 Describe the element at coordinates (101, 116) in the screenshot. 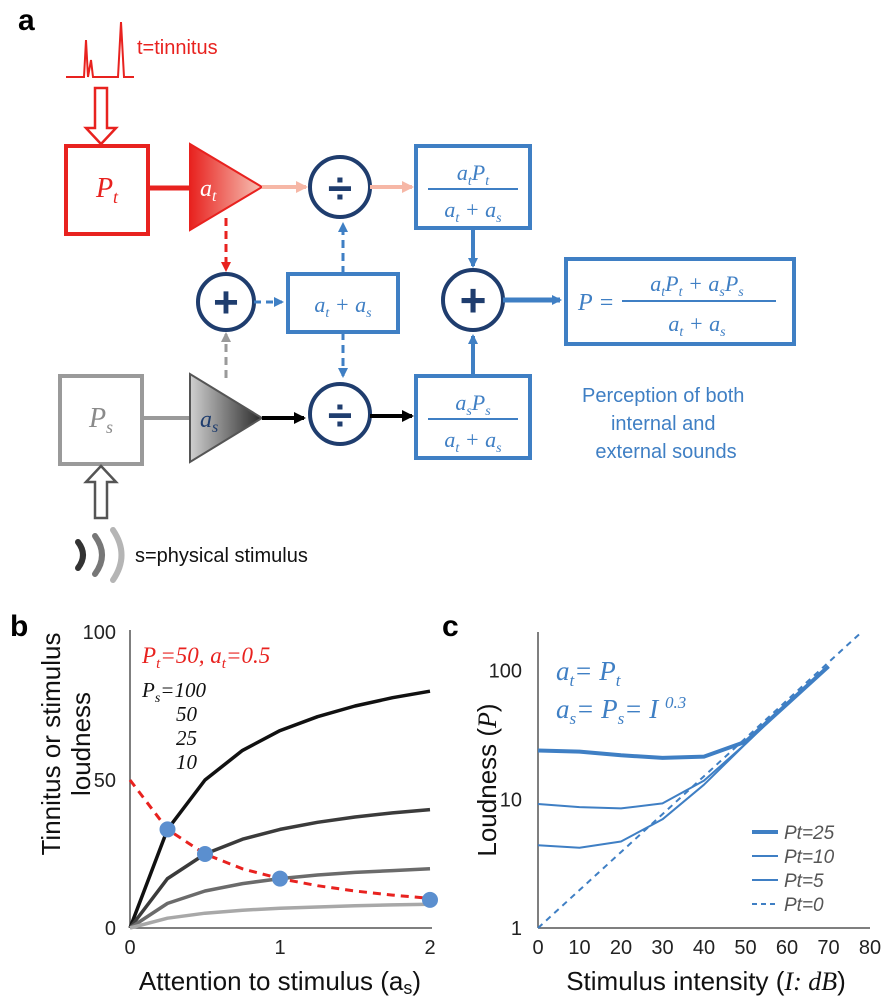

I see `tinnitus-input-arrow` at that location.